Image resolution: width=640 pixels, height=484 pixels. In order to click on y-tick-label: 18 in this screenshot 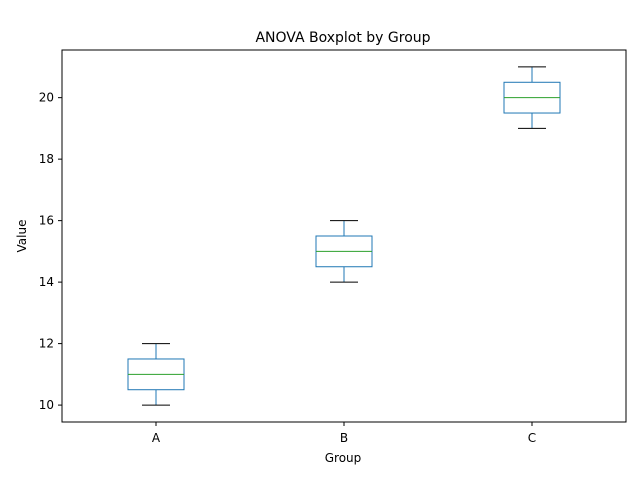, I will do `click(46, 159)`.